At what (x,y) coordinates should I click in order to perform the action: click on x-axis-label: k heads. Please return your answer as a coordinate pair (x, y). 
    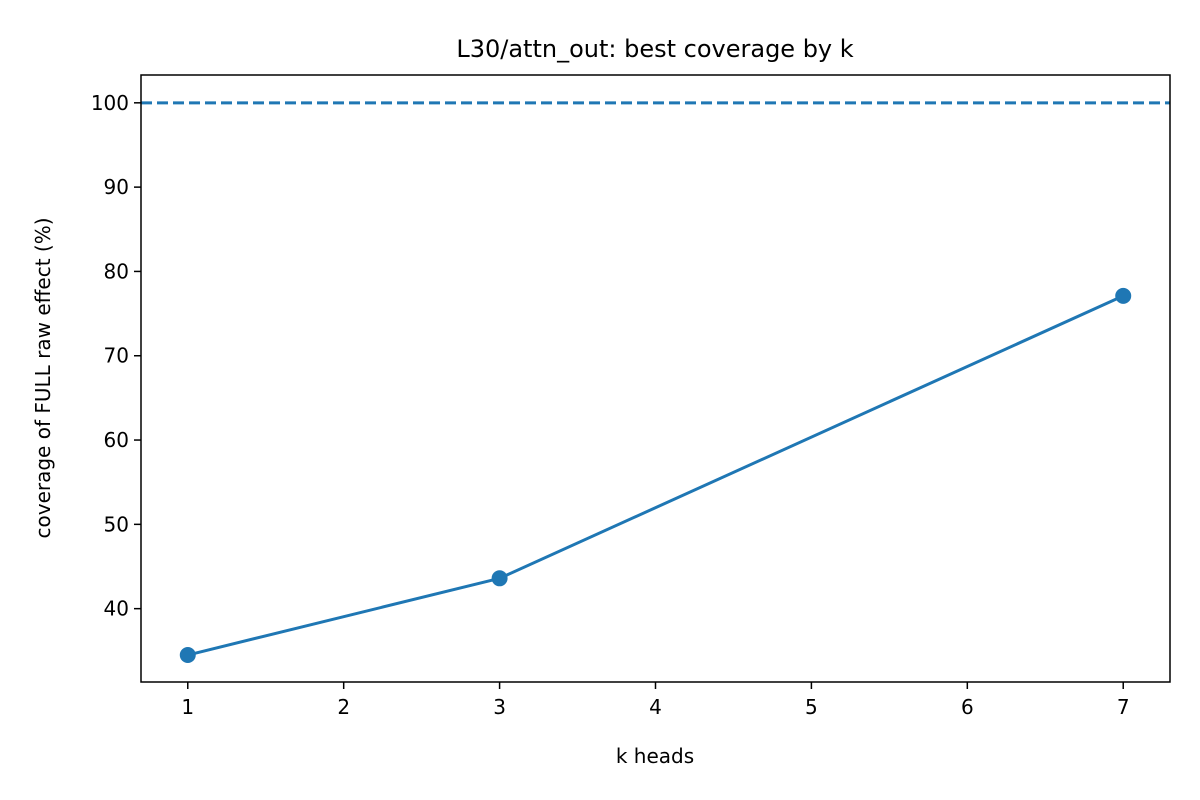
    Looking at the image, I should click on (655, 756).